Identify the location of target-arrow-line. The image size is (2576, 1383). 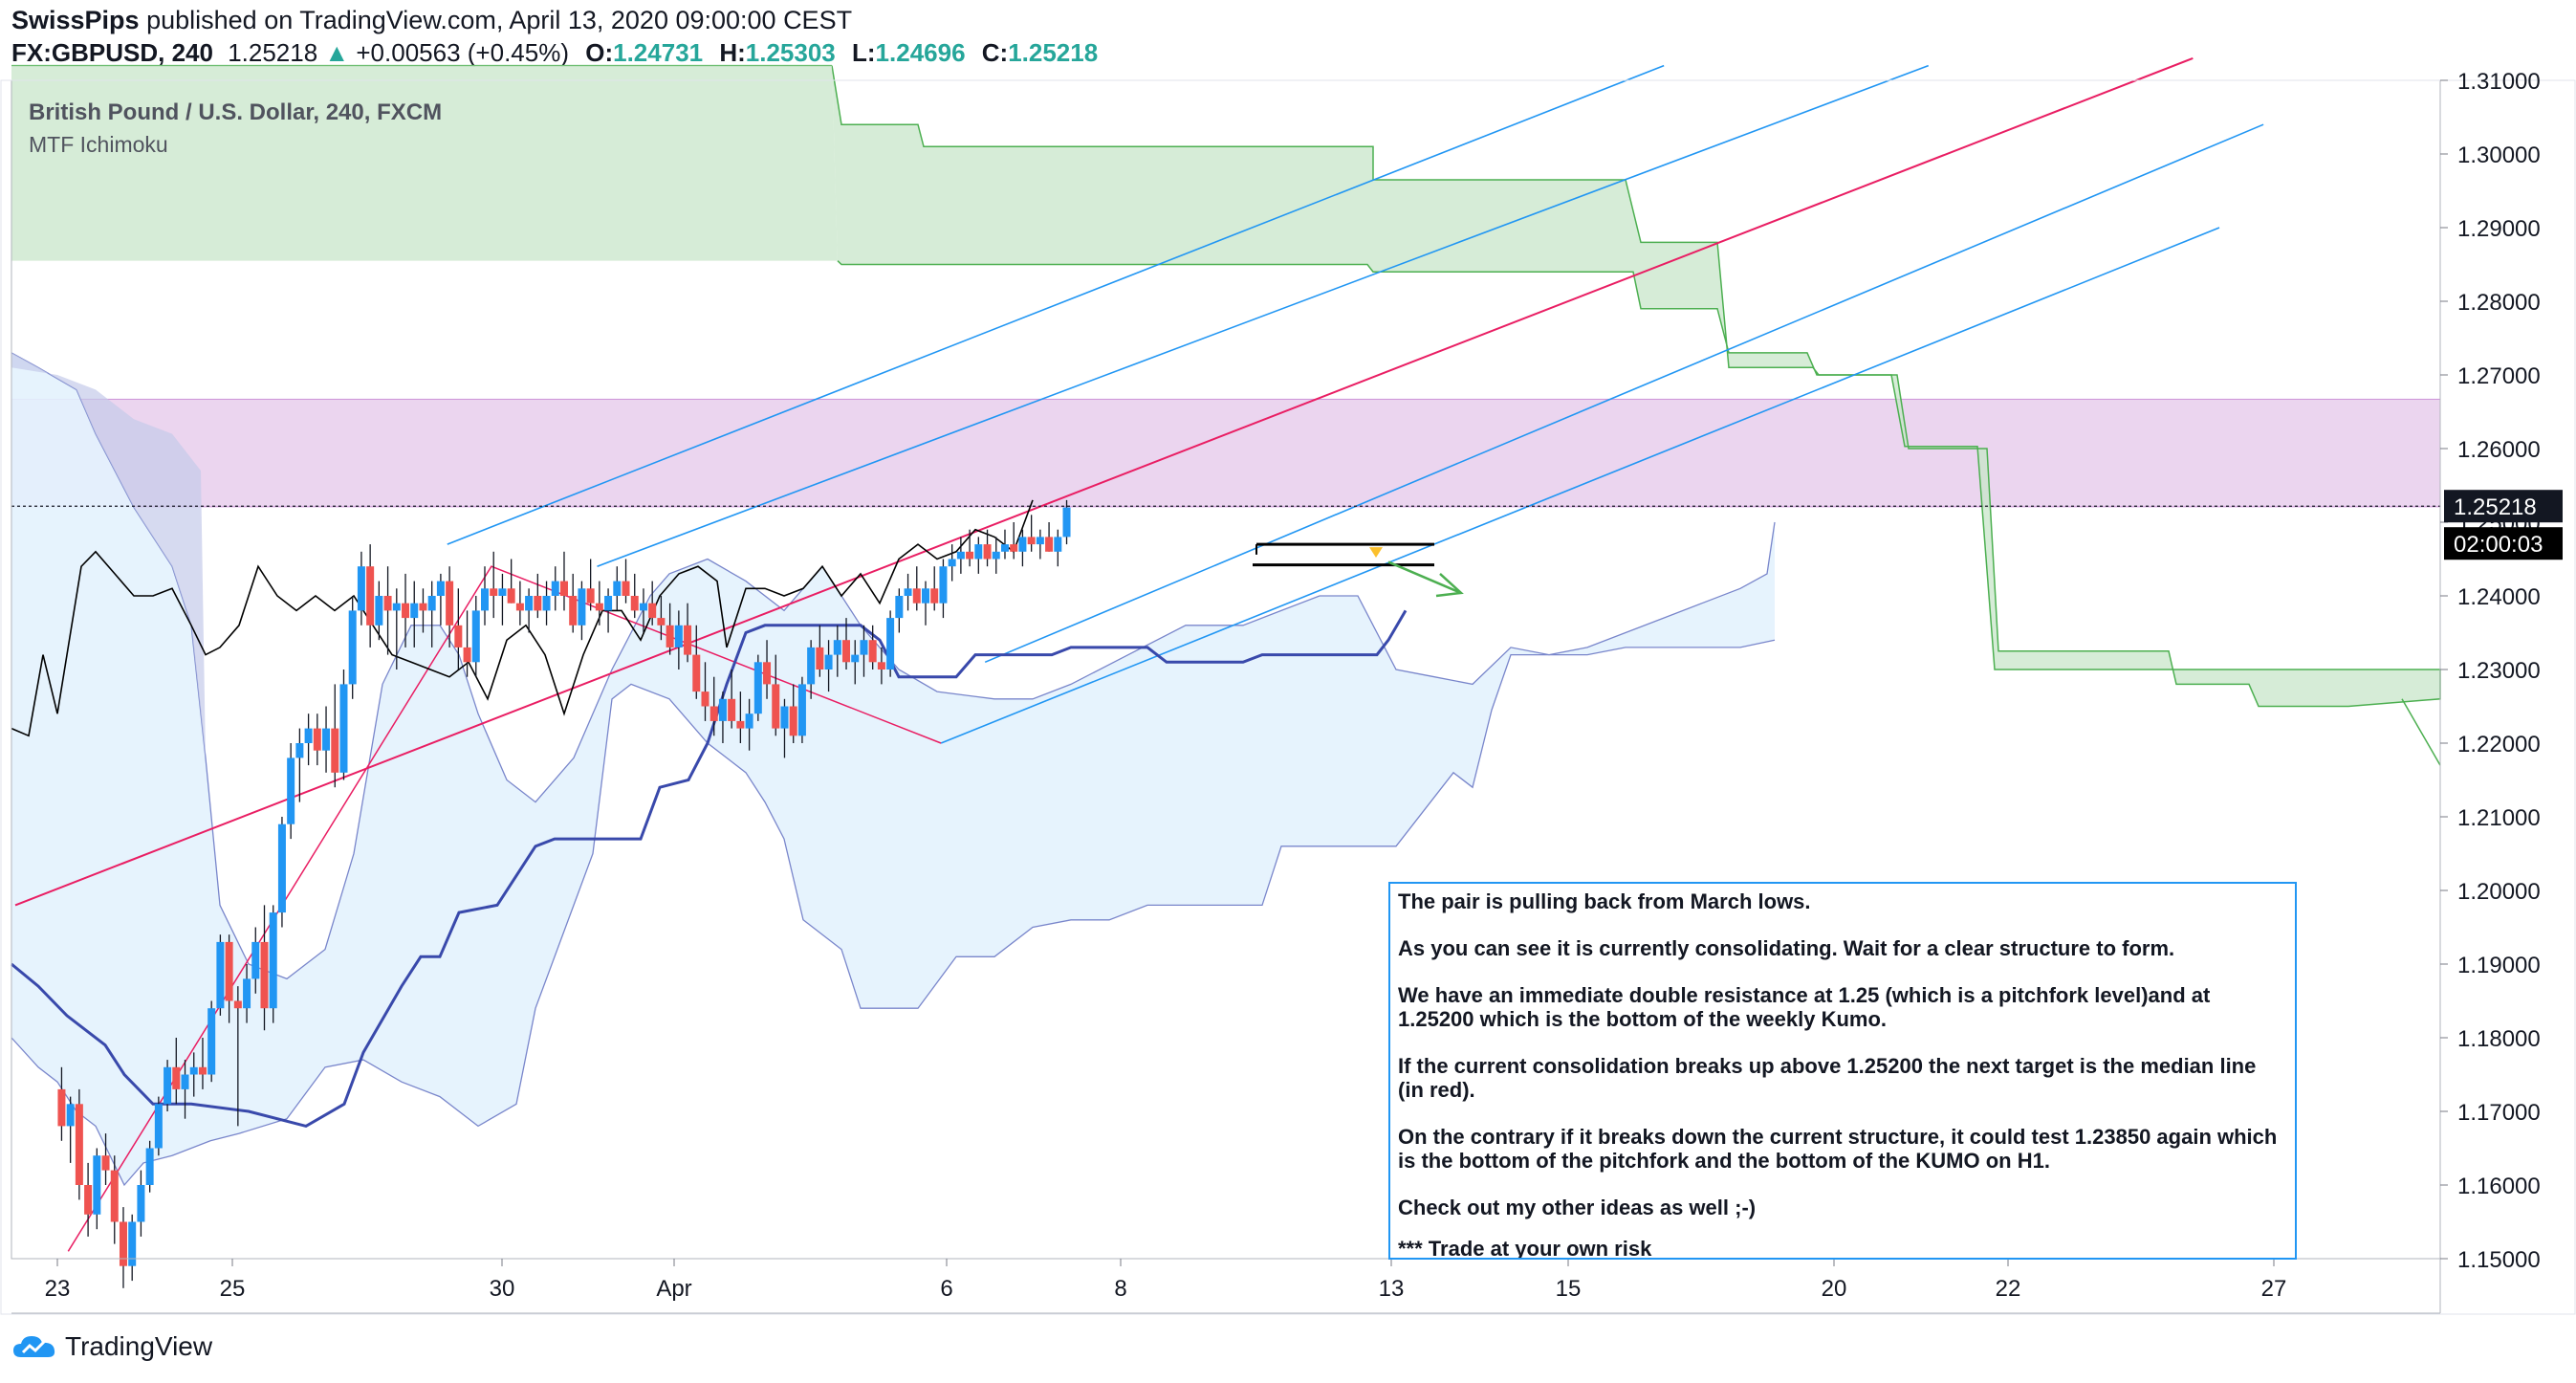
(1423, 577).